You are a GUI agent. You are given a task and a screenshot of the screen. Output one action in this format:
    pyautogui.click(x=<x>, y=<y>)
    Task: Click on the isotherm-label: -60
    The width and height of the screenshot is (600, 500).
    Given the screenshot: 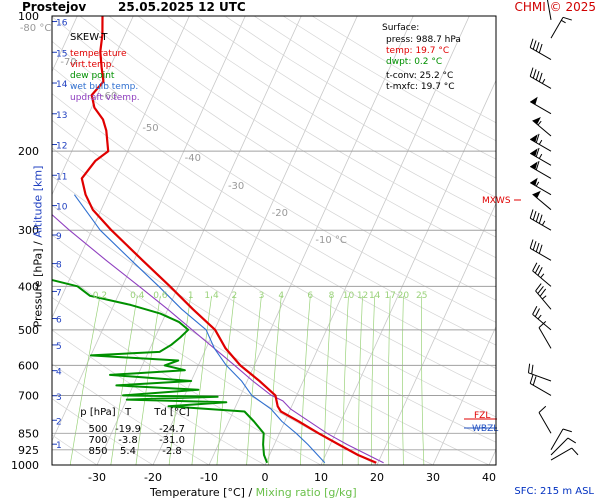 What is the action you would take?
    pyautogui.click(x=109, y=96)
    